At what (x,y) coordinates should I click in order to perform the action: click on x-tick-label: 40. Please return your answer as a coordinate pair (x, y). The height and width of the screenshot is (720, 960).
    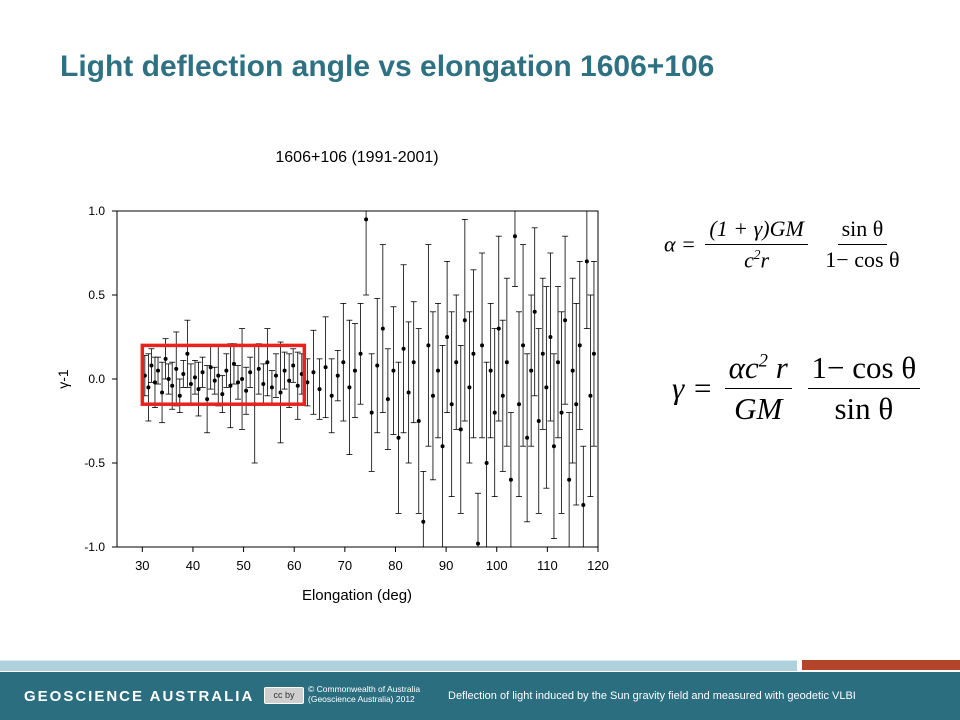
    Looking at the image, I should click on (193, 565).